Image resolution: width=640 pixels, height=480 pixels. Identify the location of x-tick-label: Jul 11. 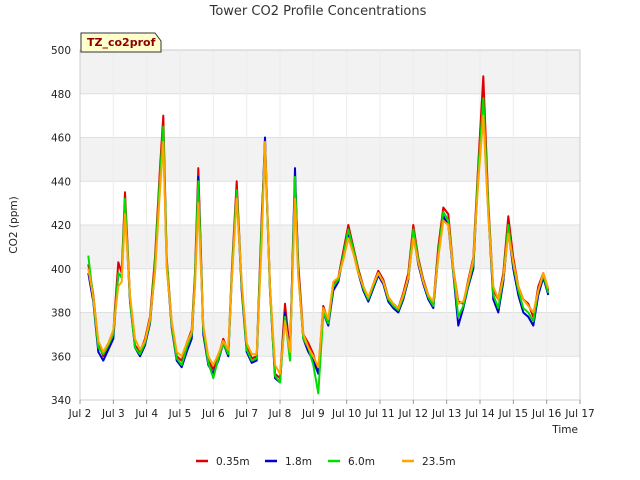
(379, 414).